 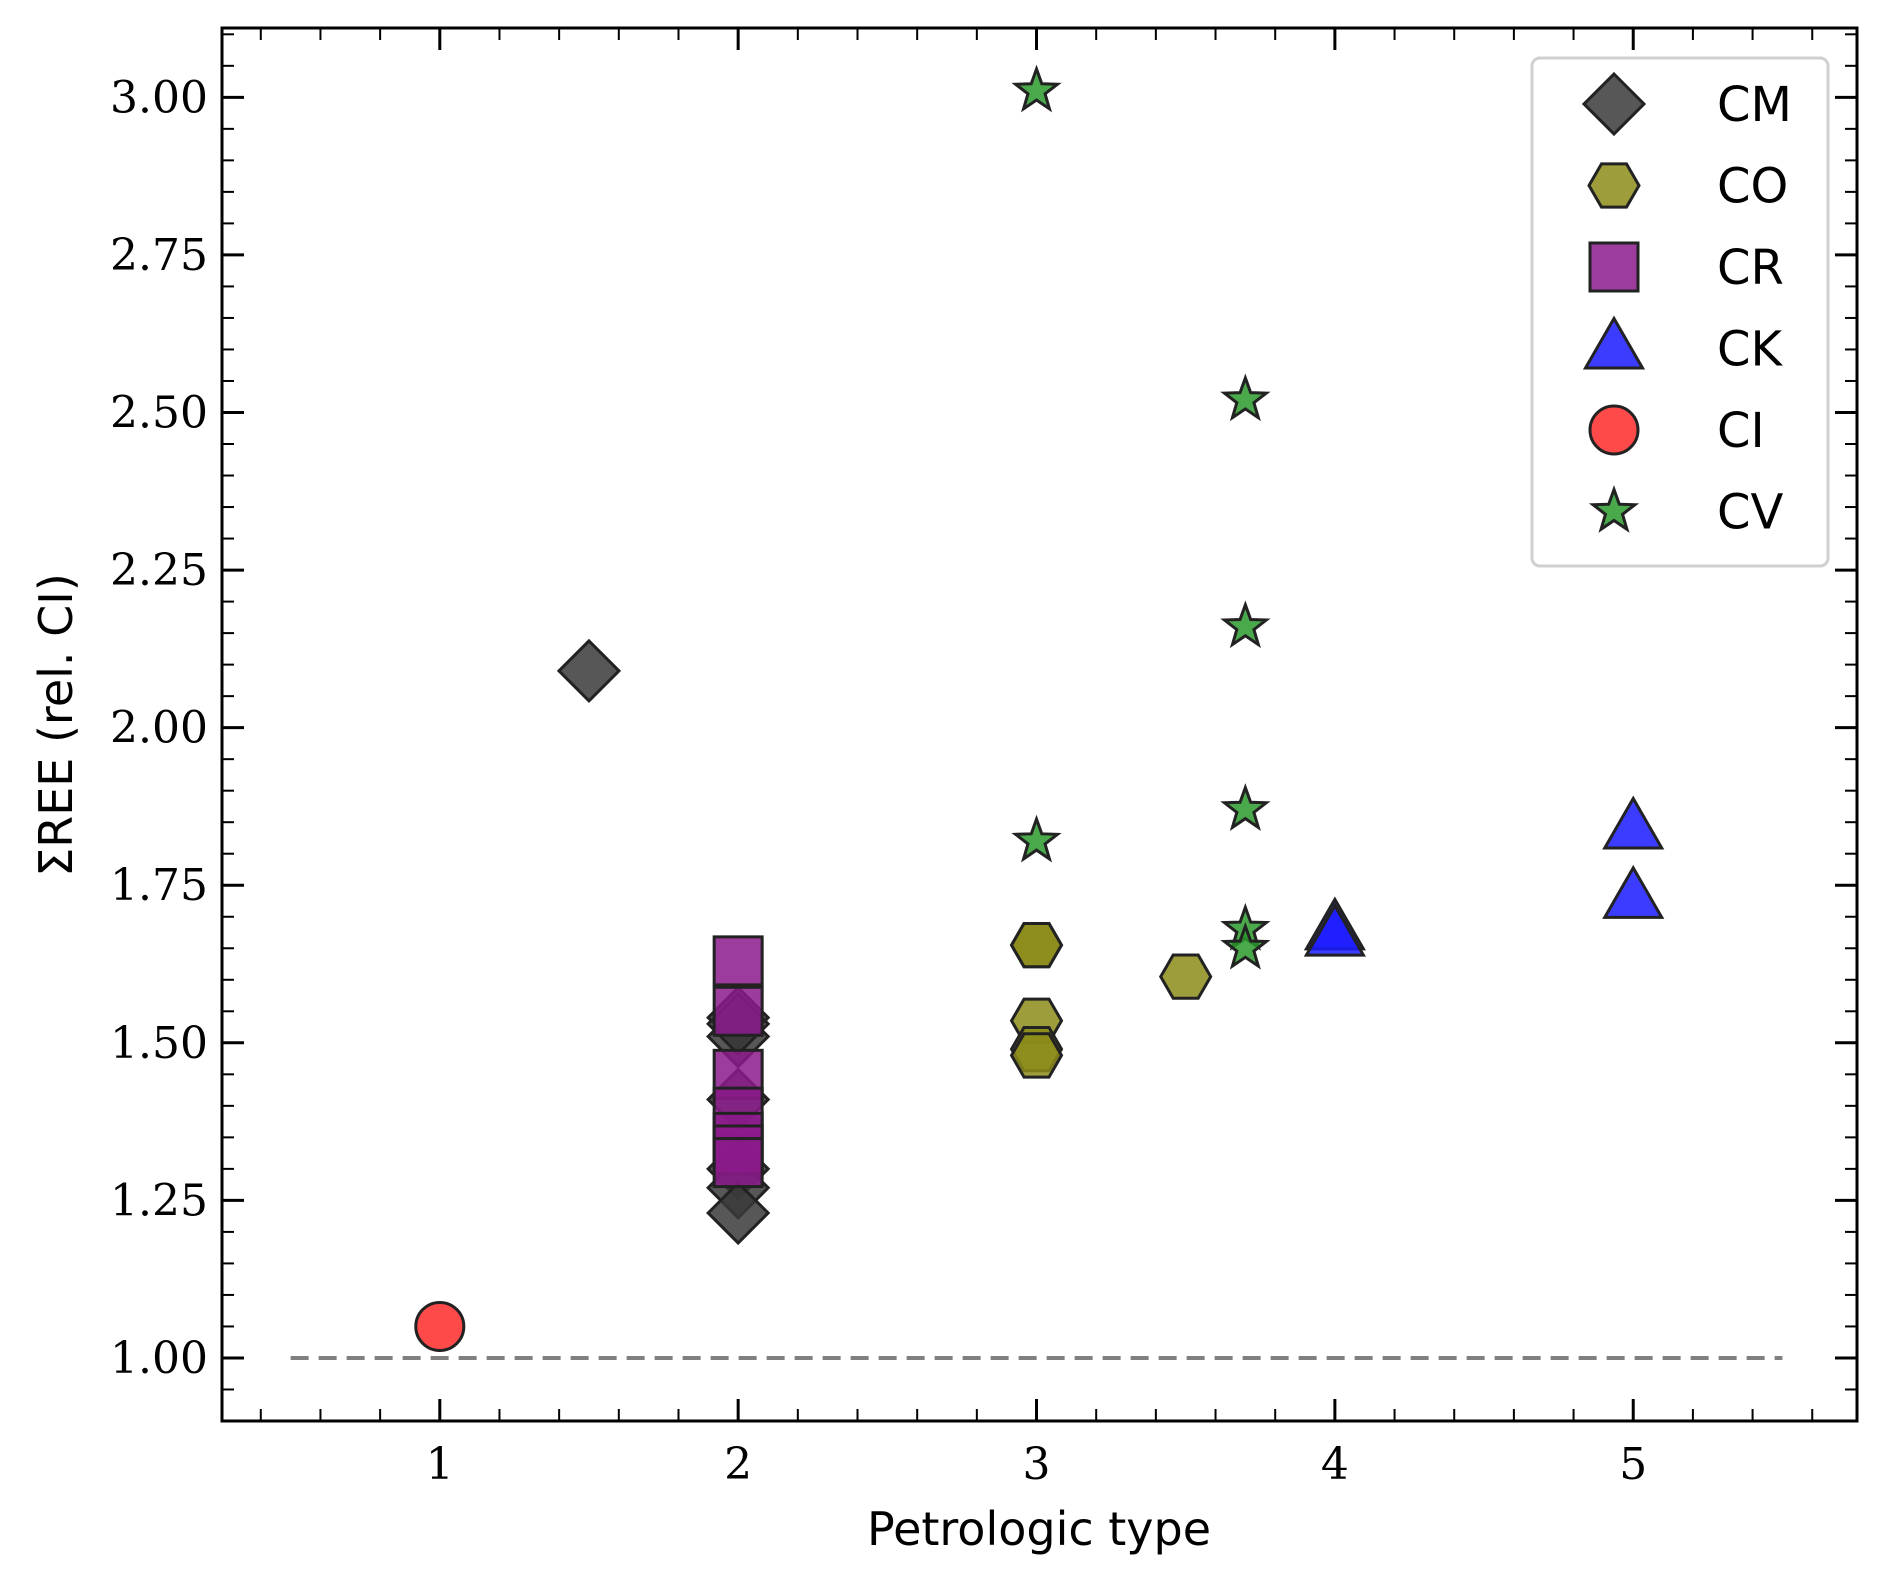 I want to click on y-tick-label: 2.00, so click(x=159, y=728).